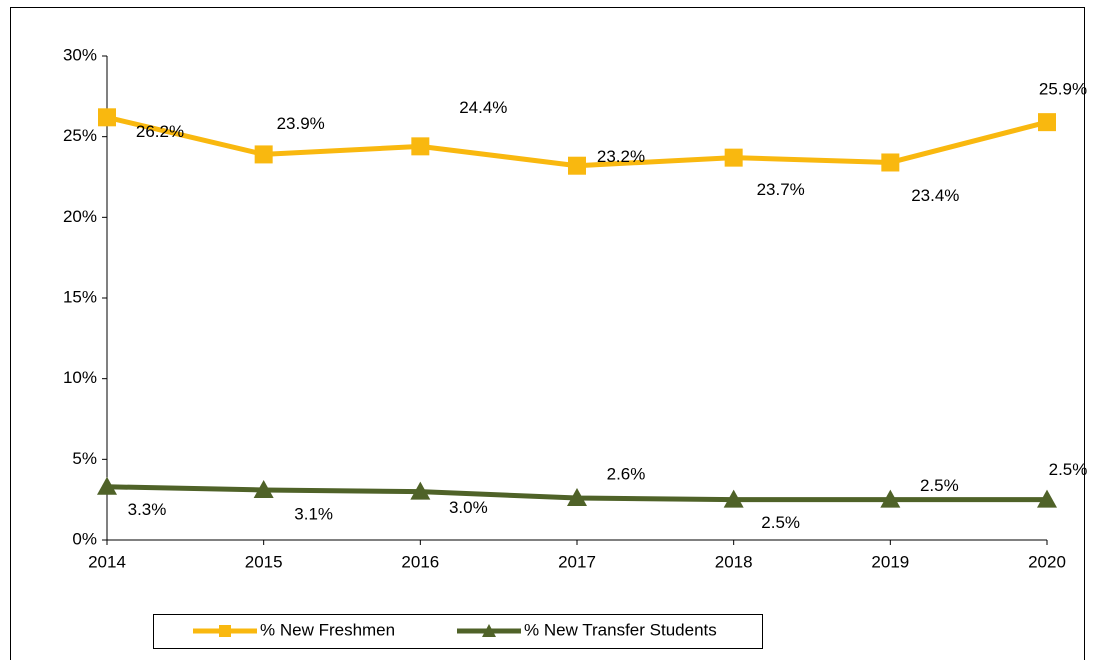 Image resolution: width=1095 pixels, height=660 pixels. I want to click on x-tick-label: 2018, so click(734, 561).